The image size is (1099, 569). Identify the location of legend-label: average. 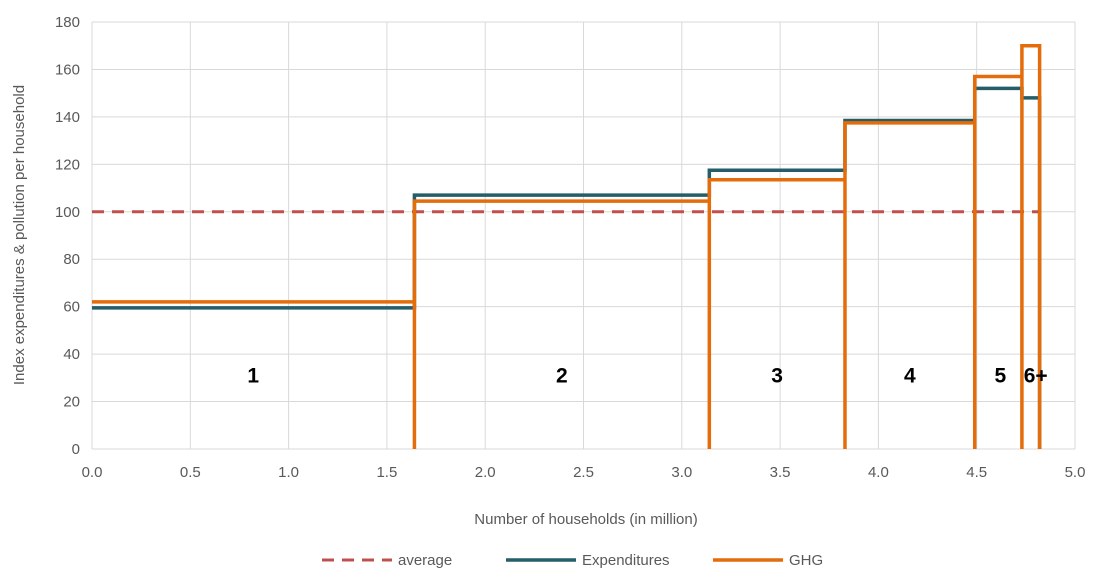
(425, 560).